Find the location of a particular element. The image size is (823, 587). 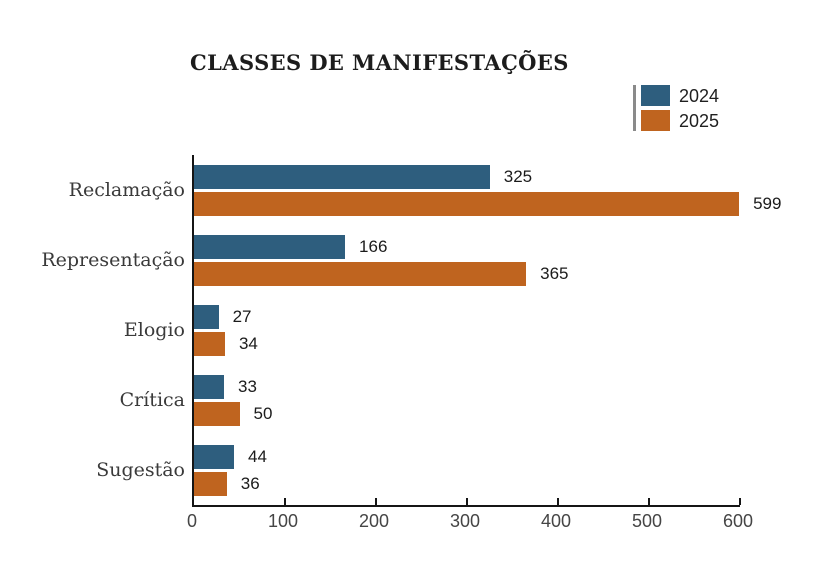

legend-label: 2024 is located at coordinates (699, 95).